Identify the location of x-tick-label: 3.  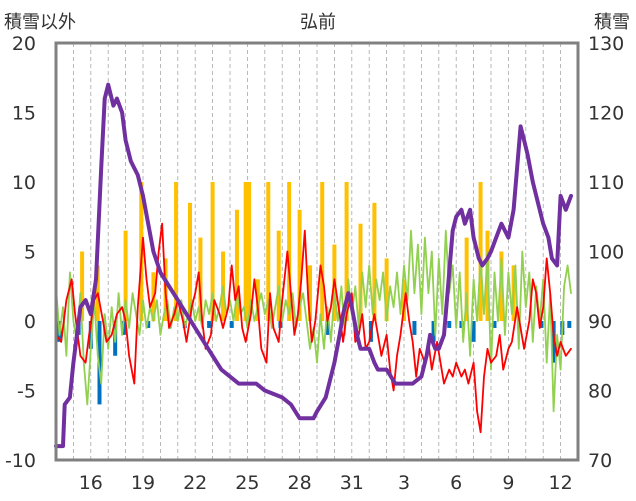
(404, 483).